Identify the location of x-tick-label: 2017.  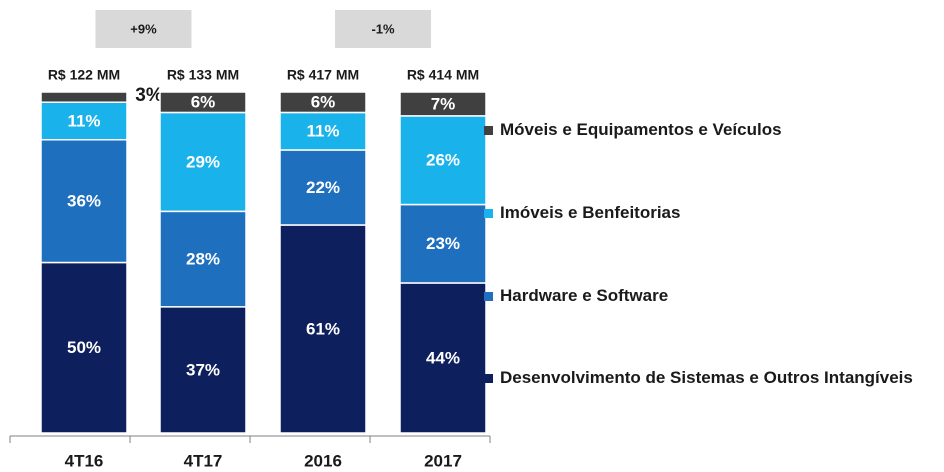
(443, 460).